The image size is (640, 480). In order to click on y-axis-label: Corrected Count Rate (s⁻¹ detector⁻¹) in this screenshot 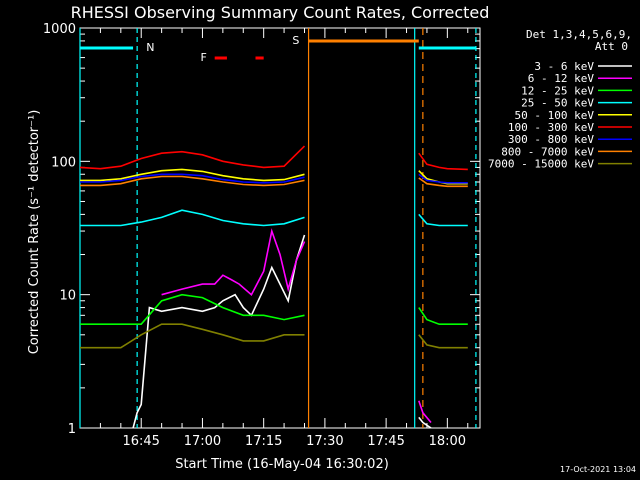, I will do `click(34, 232)`.